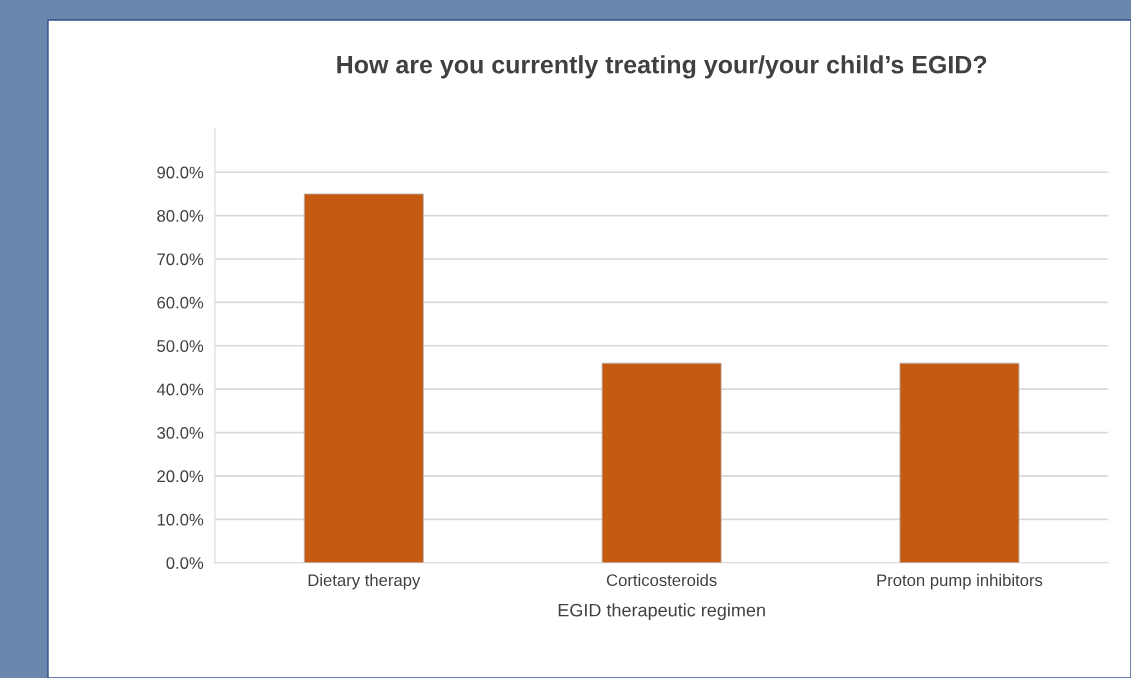  What do you see at coordinates (662, 67) in the screenshot?
I see `chart-title: How are you currently treating your/your child’s EGID?` at bounding box center [662, 67].